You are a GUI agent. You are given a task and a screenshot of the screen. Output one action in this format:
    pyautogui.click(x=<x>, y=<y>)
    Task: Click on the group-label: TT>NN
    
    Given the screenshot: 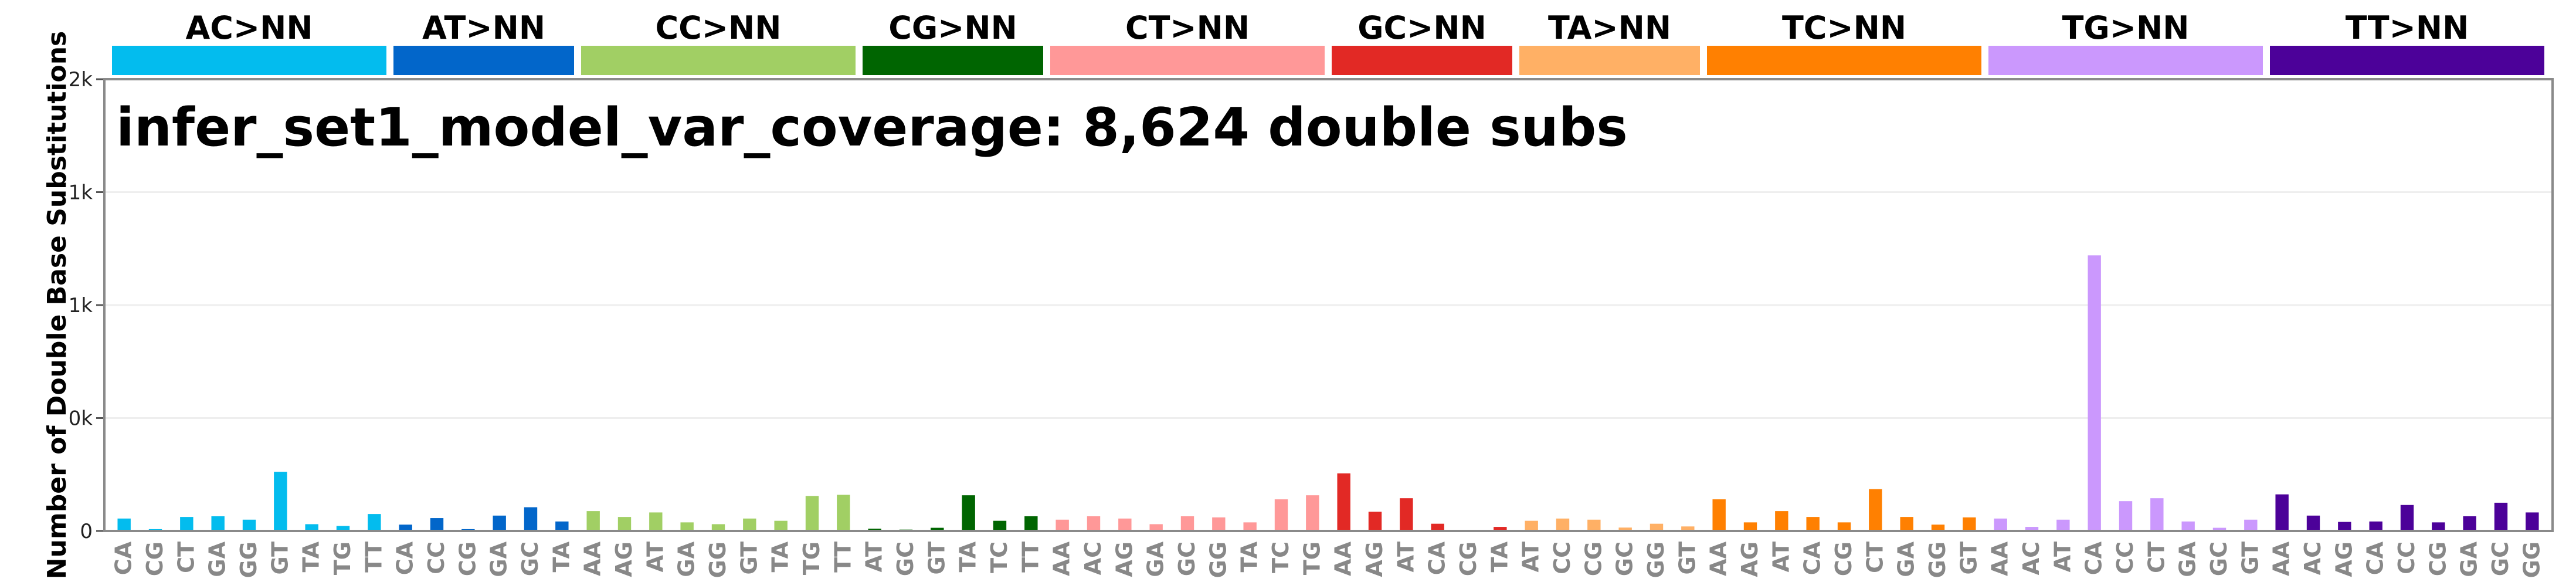 What is the action you would take?
    pyautogui.click(x=2407, y=27)
    